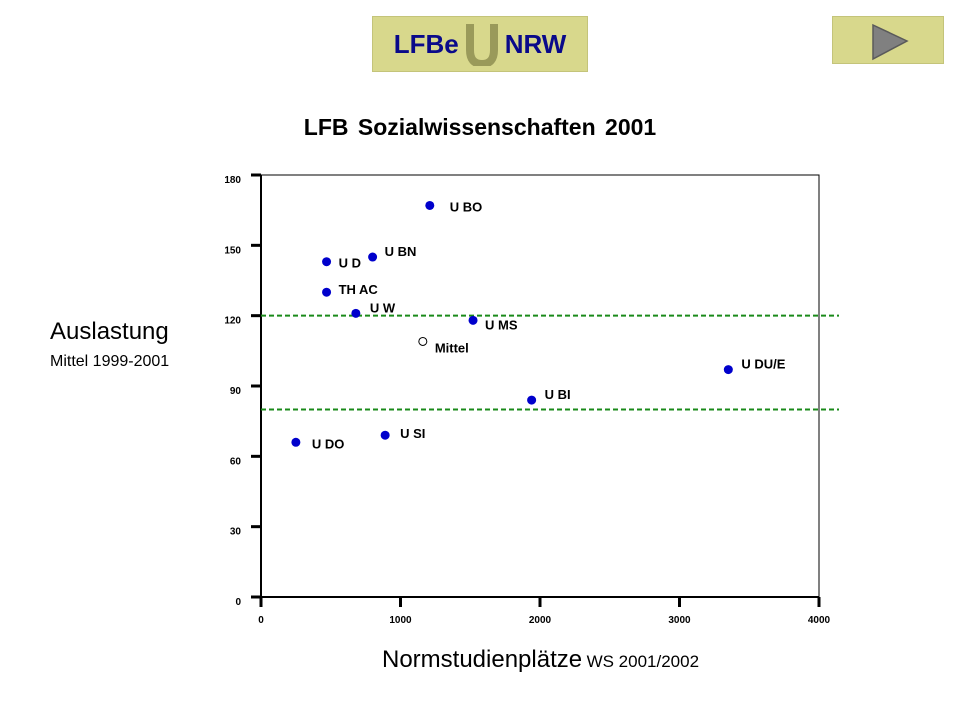  I want to click on triangle-right-icon, so click(890, 42).